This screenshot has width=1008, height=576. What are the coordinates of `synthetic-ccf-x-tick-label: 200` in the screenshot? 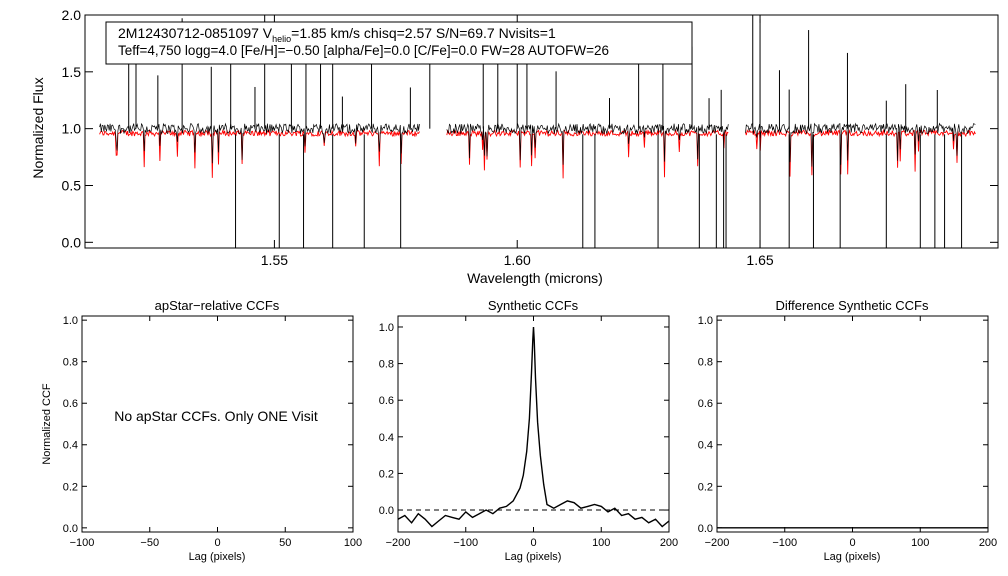 It's located at (669, 543).